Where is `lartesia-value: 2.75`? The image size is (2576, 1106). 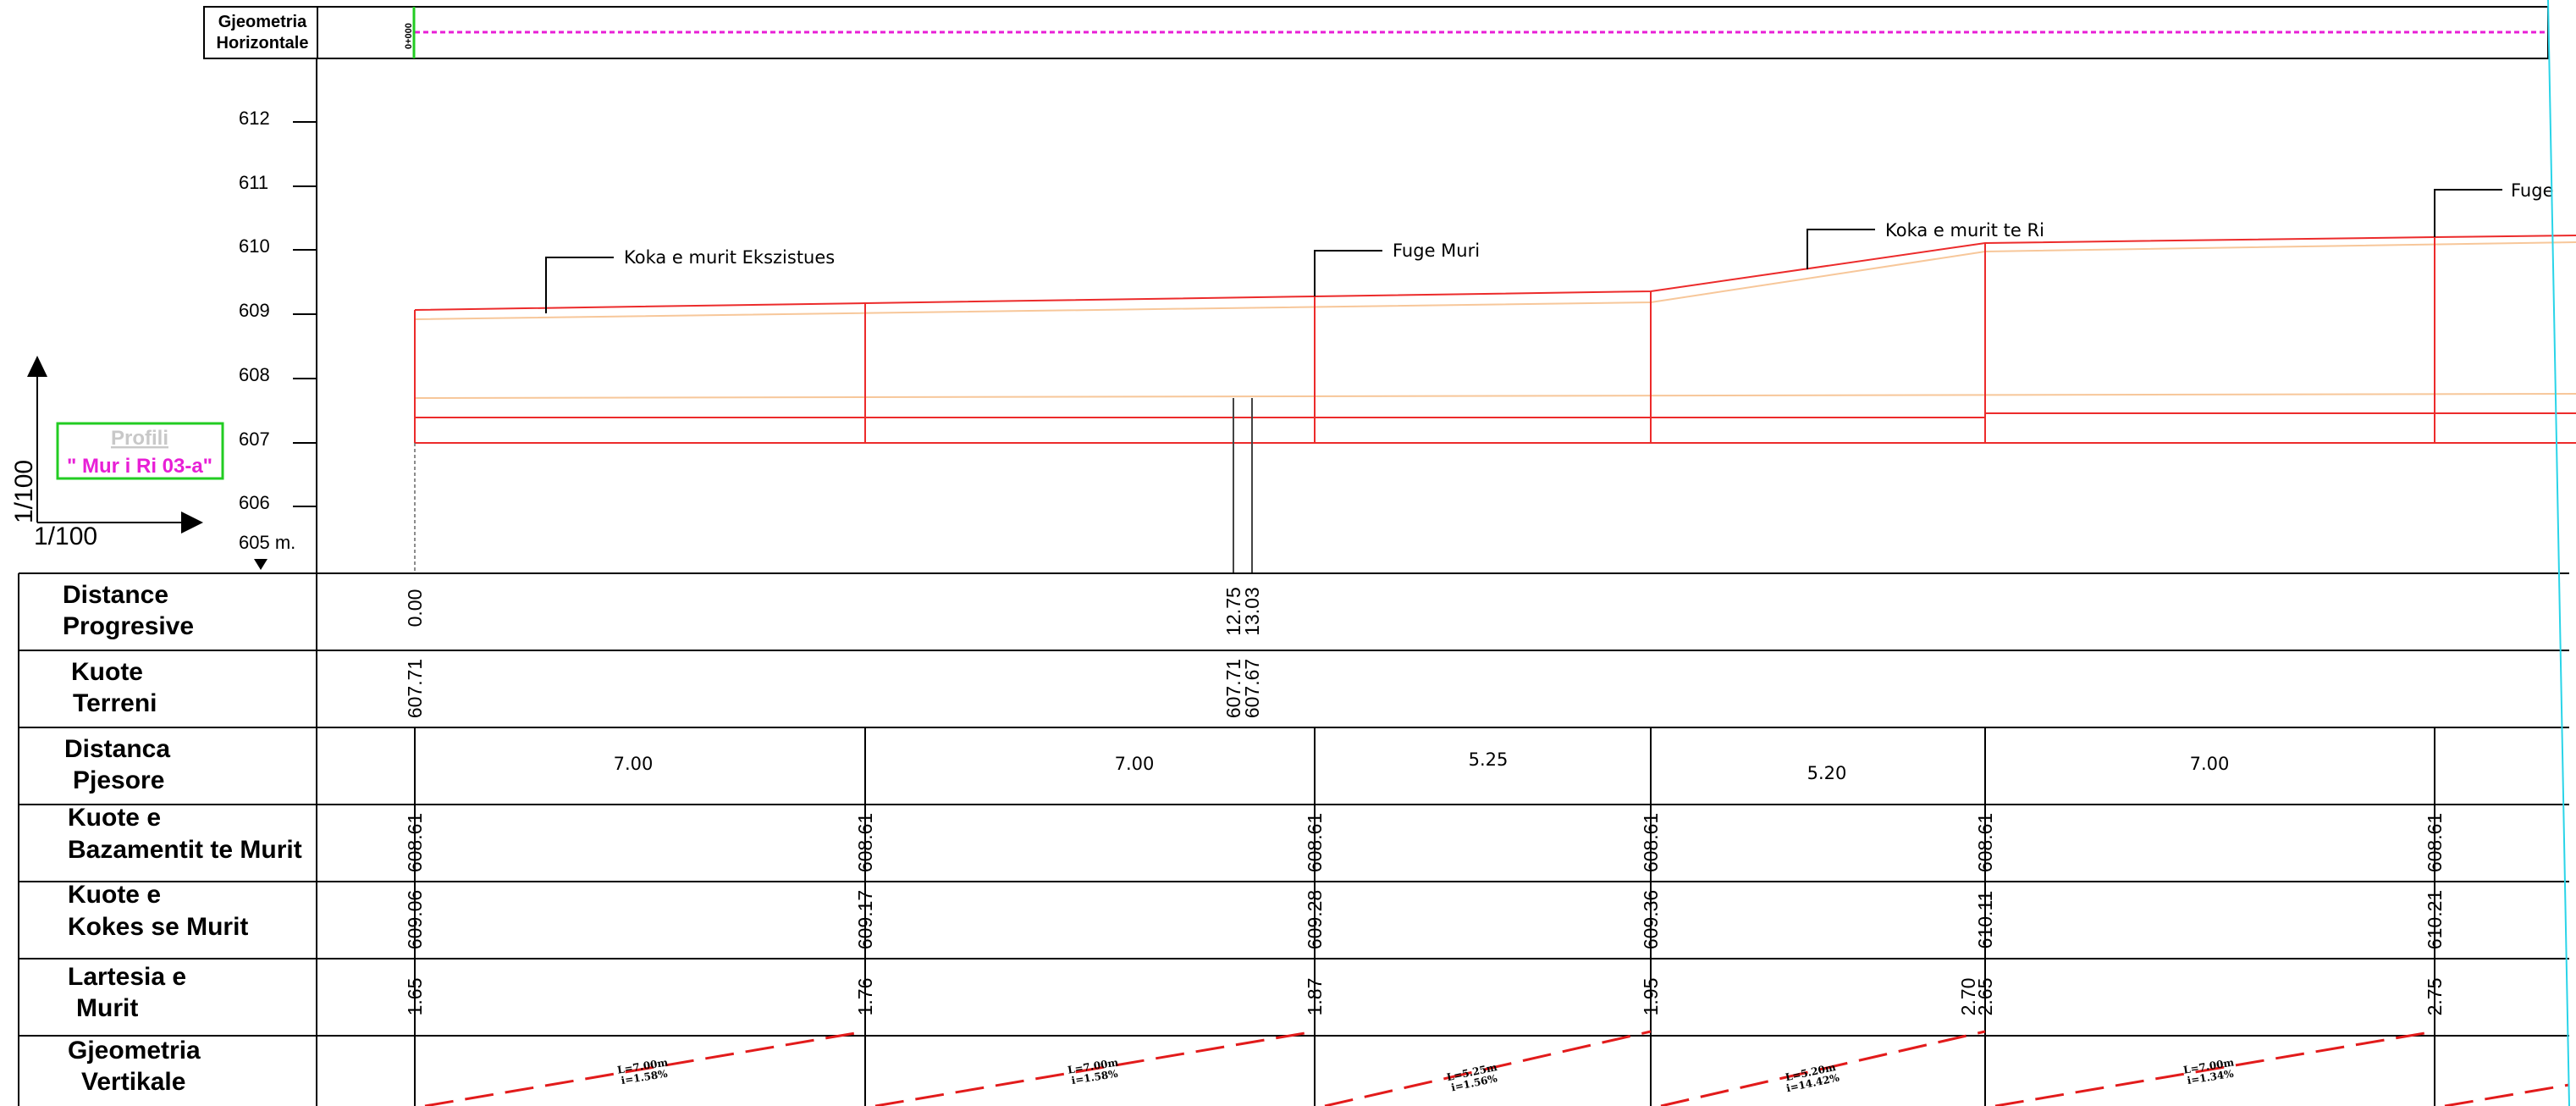
lartesia-value: 2.75 is located at coordinates (2435, 997).